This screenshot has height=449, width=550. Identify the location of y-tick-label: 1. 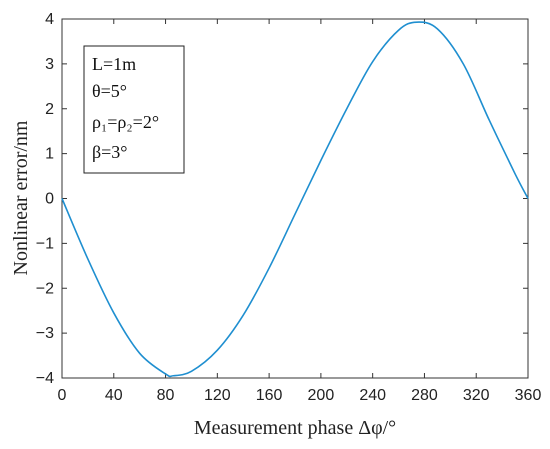
(49, 154).